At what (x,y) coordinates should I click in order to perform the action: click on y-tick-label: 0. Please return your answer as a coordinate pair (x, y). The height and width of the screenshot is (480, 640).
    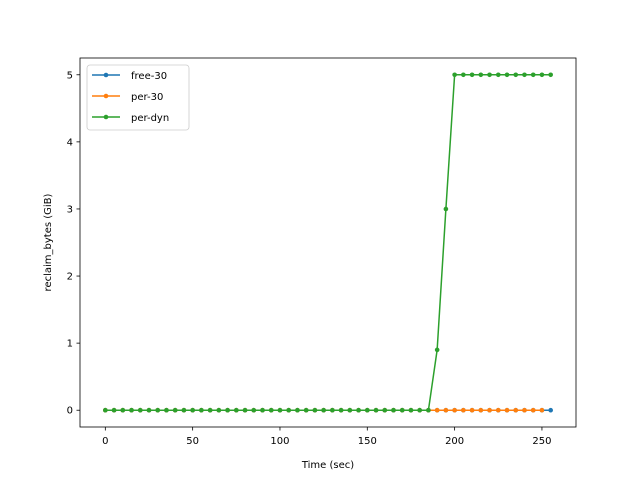
    Looking at the image, I should click on (70, 411).